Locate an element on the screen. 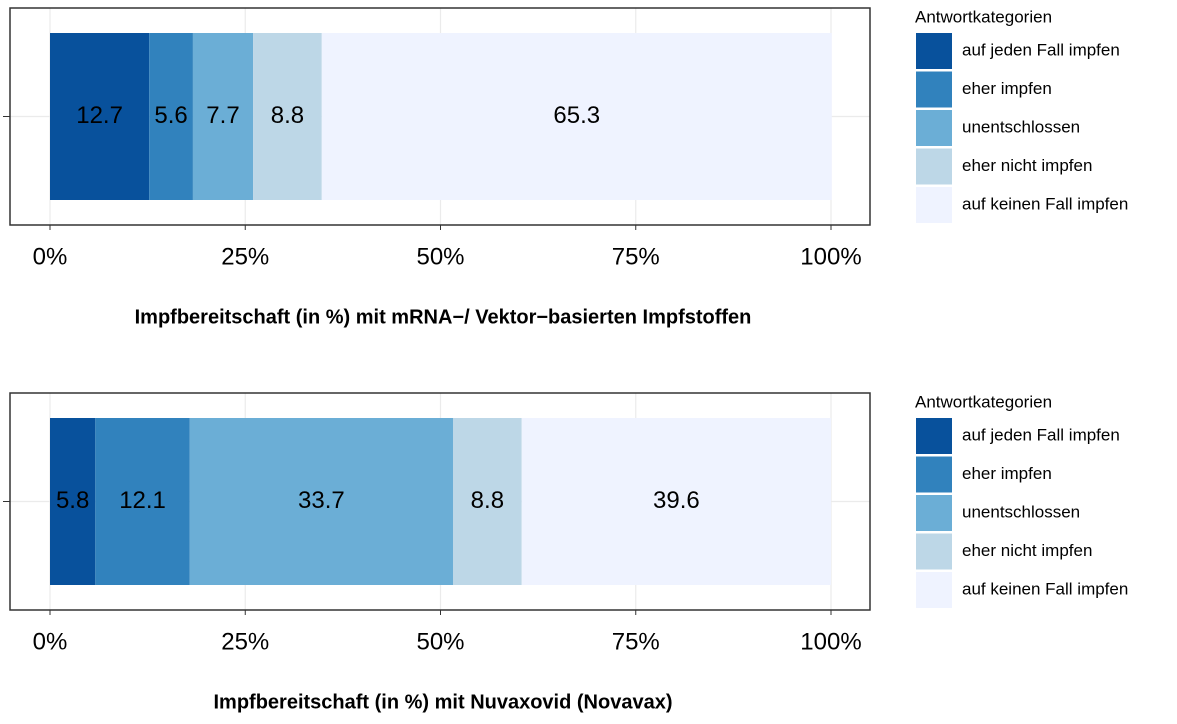  value-label: 5.6 is located at coordinates (170, 115).